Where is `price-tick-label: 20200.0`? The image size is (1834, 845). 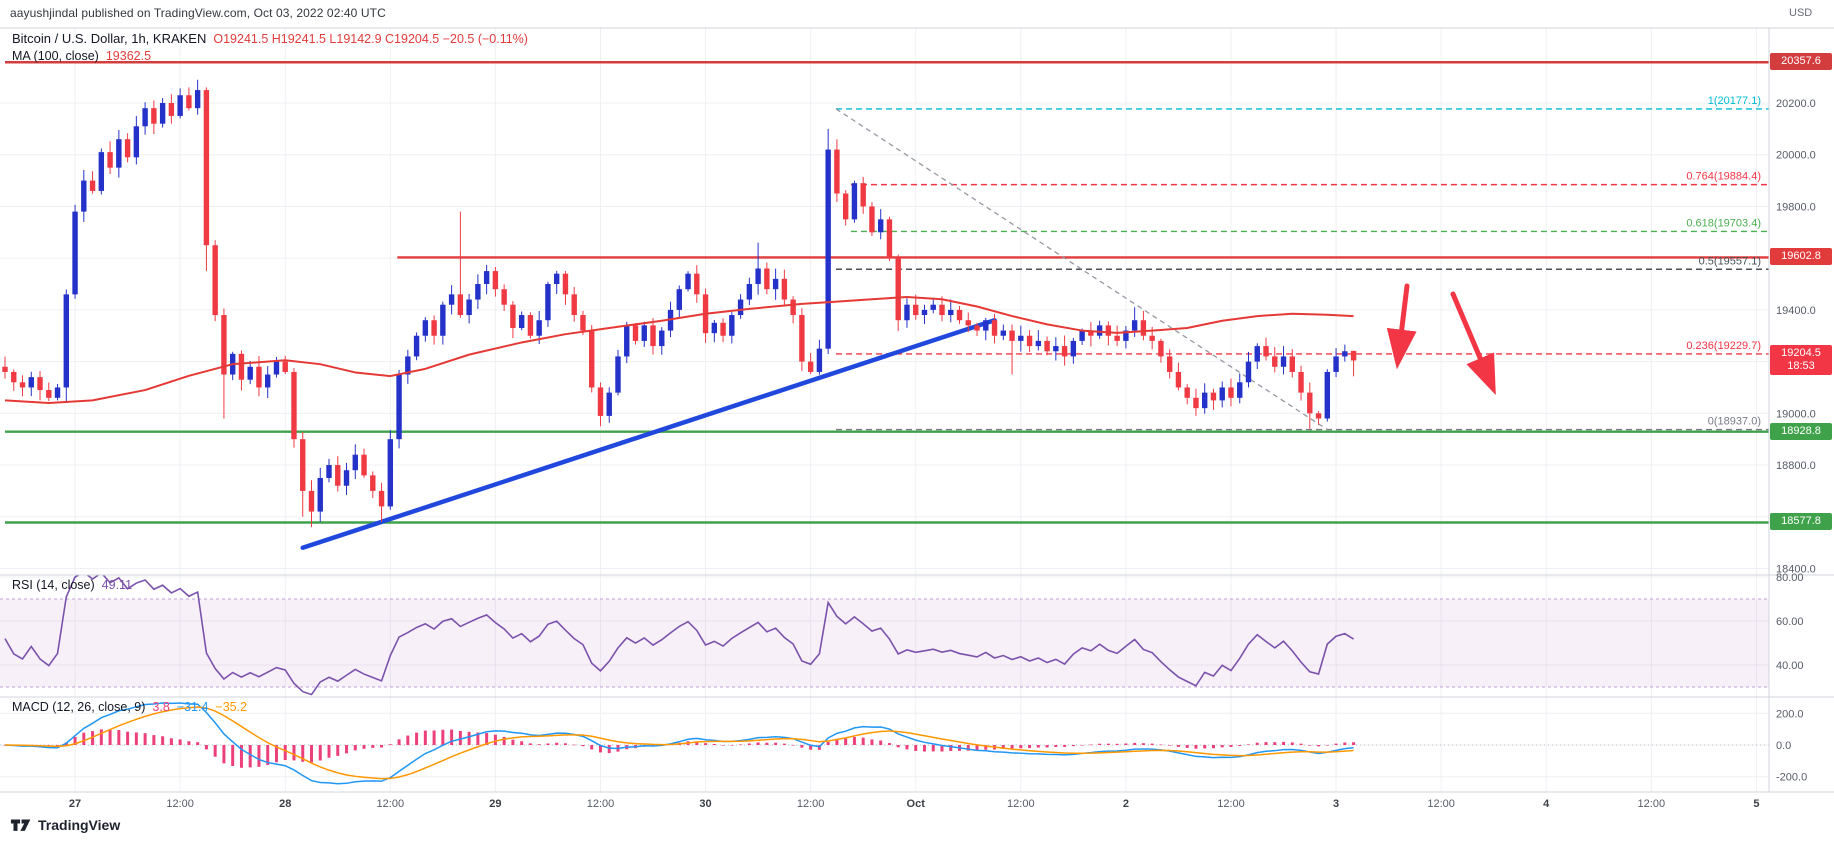
price-tick-label: 20200.0 is located at coordinates (1796, 104).